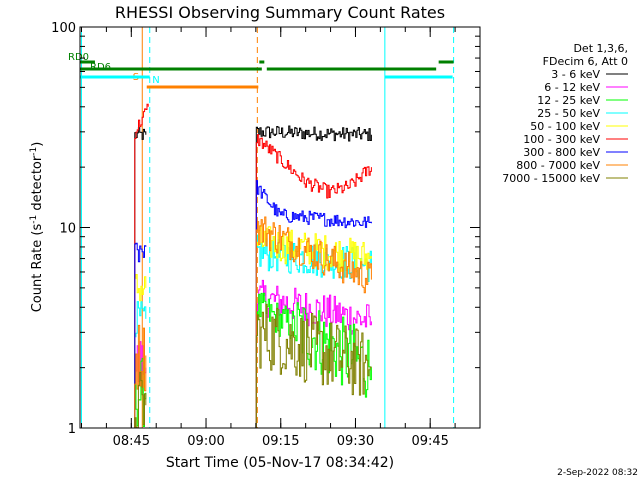 This screenshot has height=484, width=640. What do you see at coordinates (205, 441) in the screenshot?
I see `x-tick-label-2: 09:00` at bounding box center [205, 441].